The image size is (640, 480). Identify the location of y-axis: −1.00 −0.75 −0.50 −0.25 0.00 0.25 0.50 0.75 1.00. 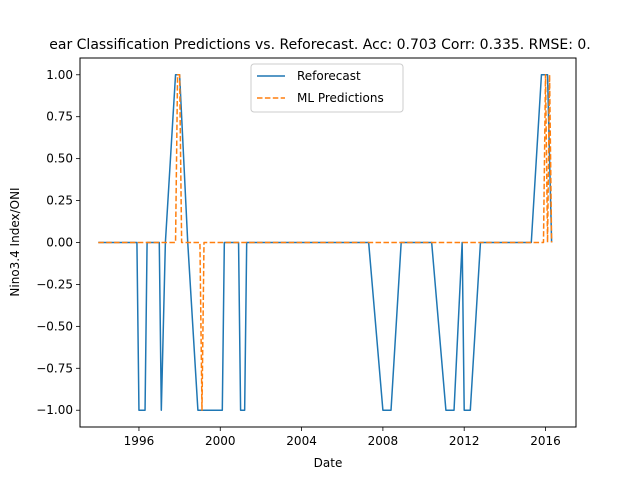
(58, 242).